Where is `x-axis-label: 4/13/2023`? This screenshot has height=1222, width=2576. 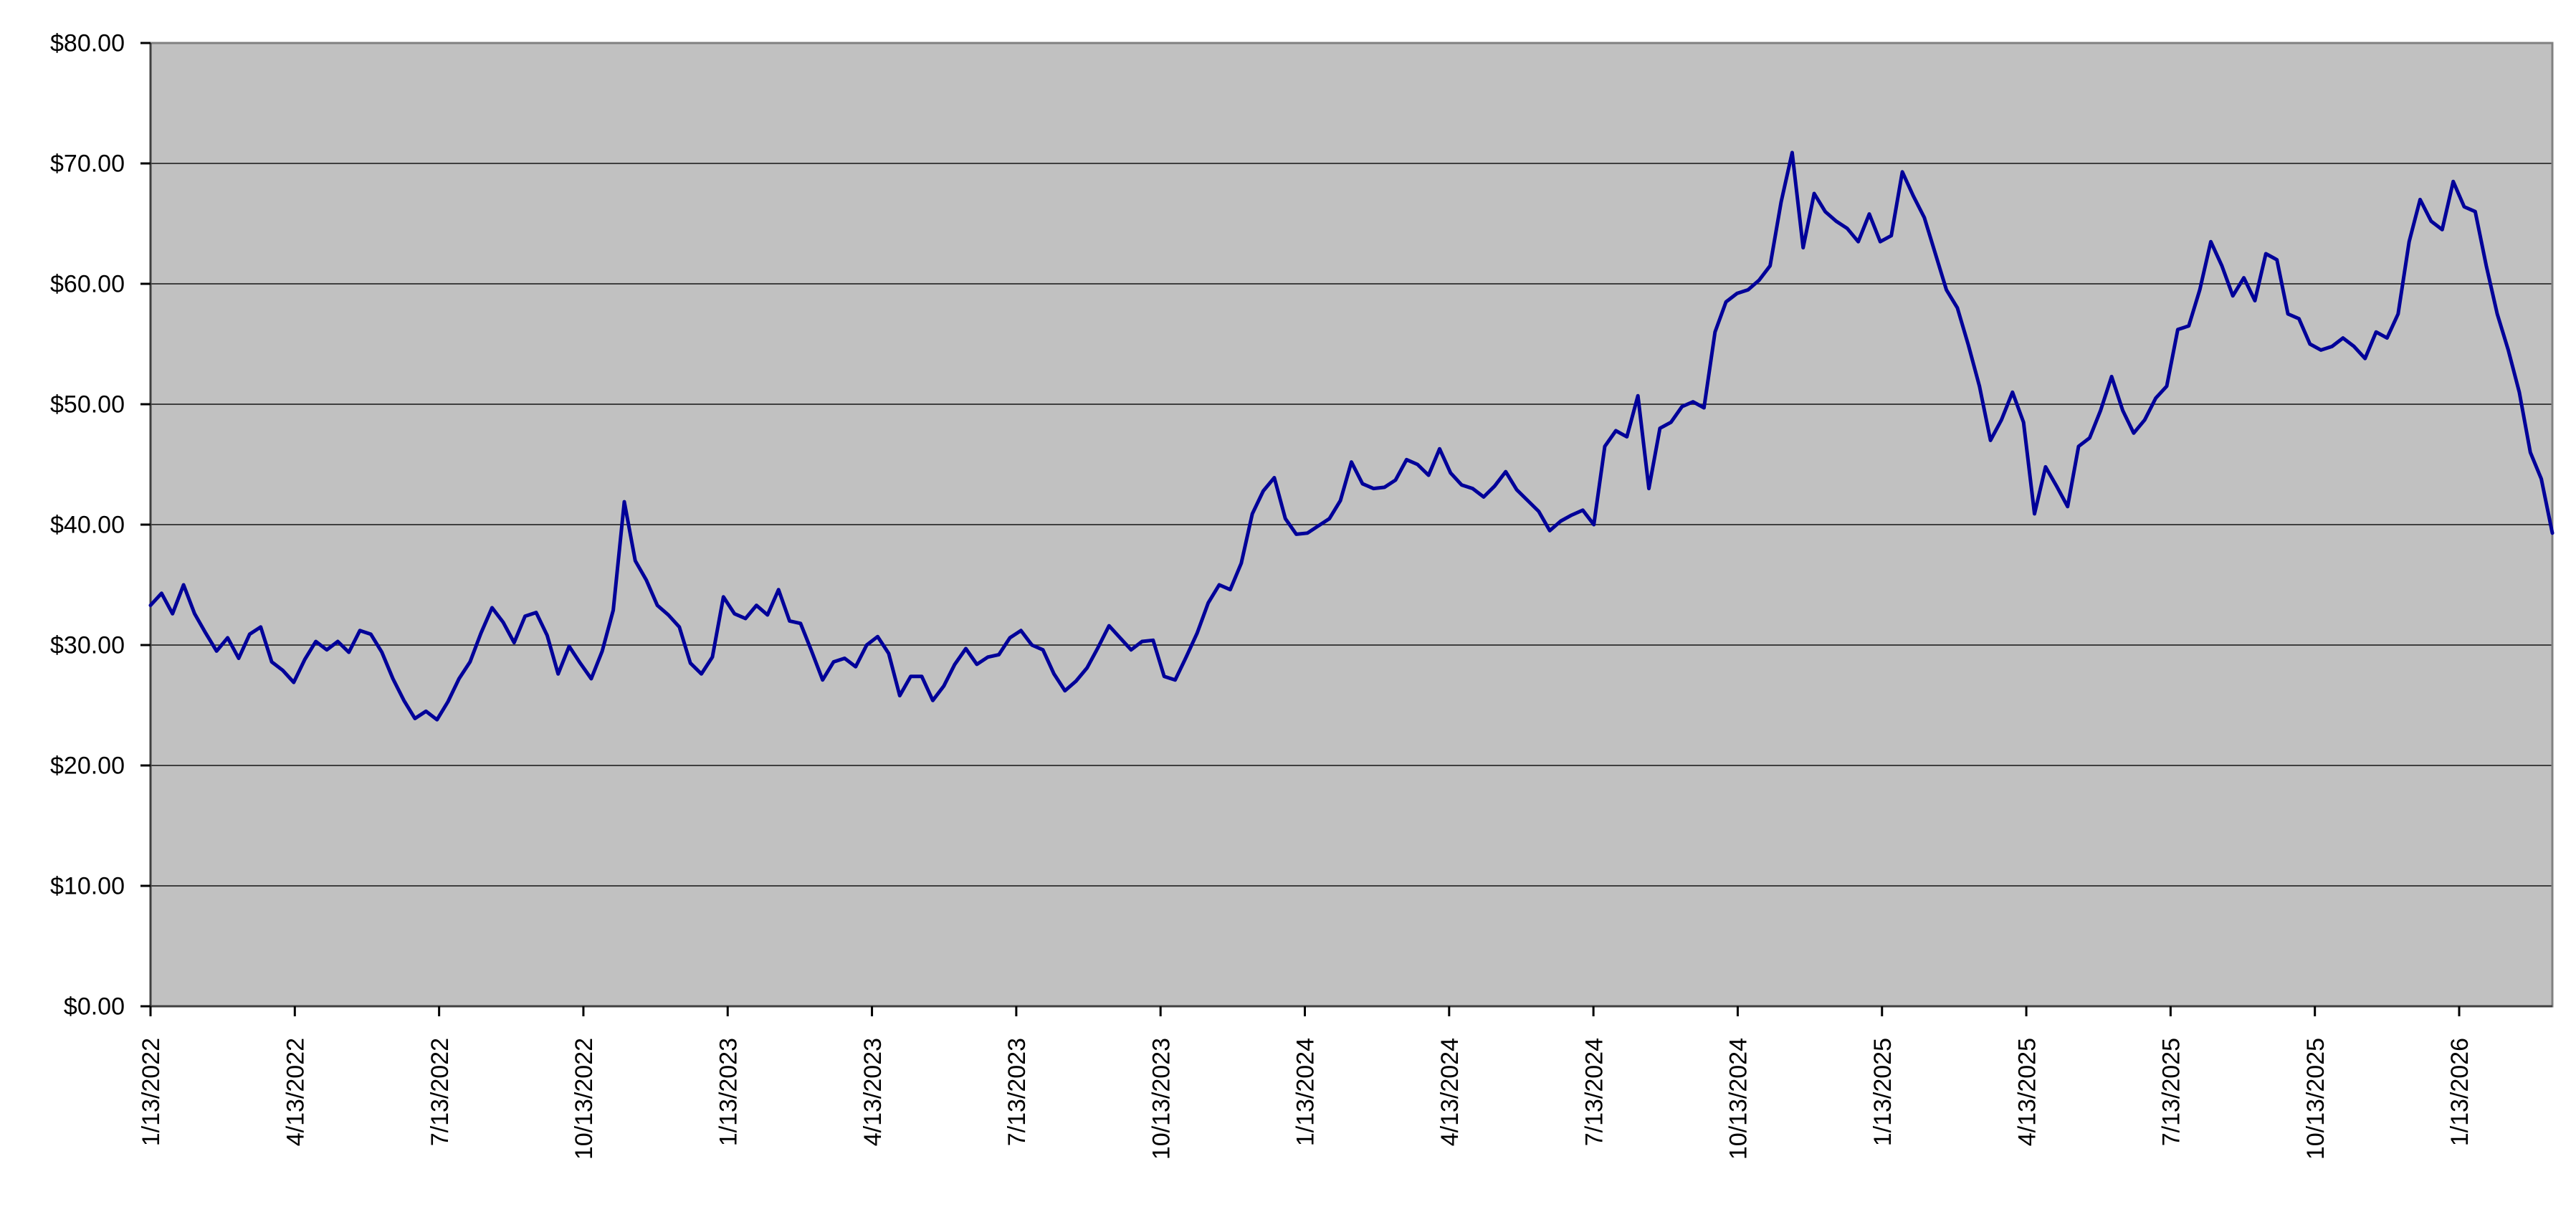
x-axis-label: 4/13/2023 is located at coordinates (873, 1092).